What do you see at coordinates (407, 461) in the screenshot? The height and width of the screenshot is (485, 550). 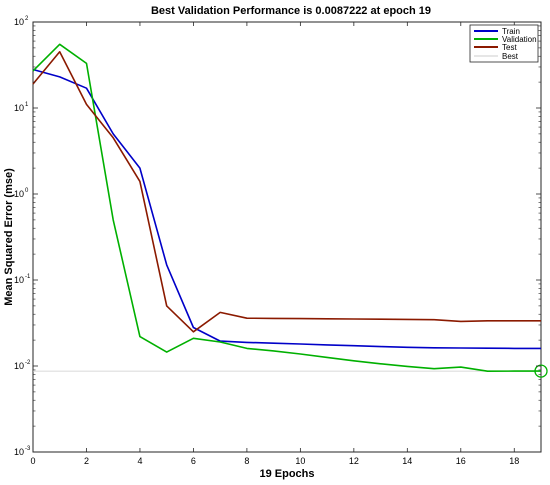 I see `x-tick-label: 14` at bounding box center [407, 461].